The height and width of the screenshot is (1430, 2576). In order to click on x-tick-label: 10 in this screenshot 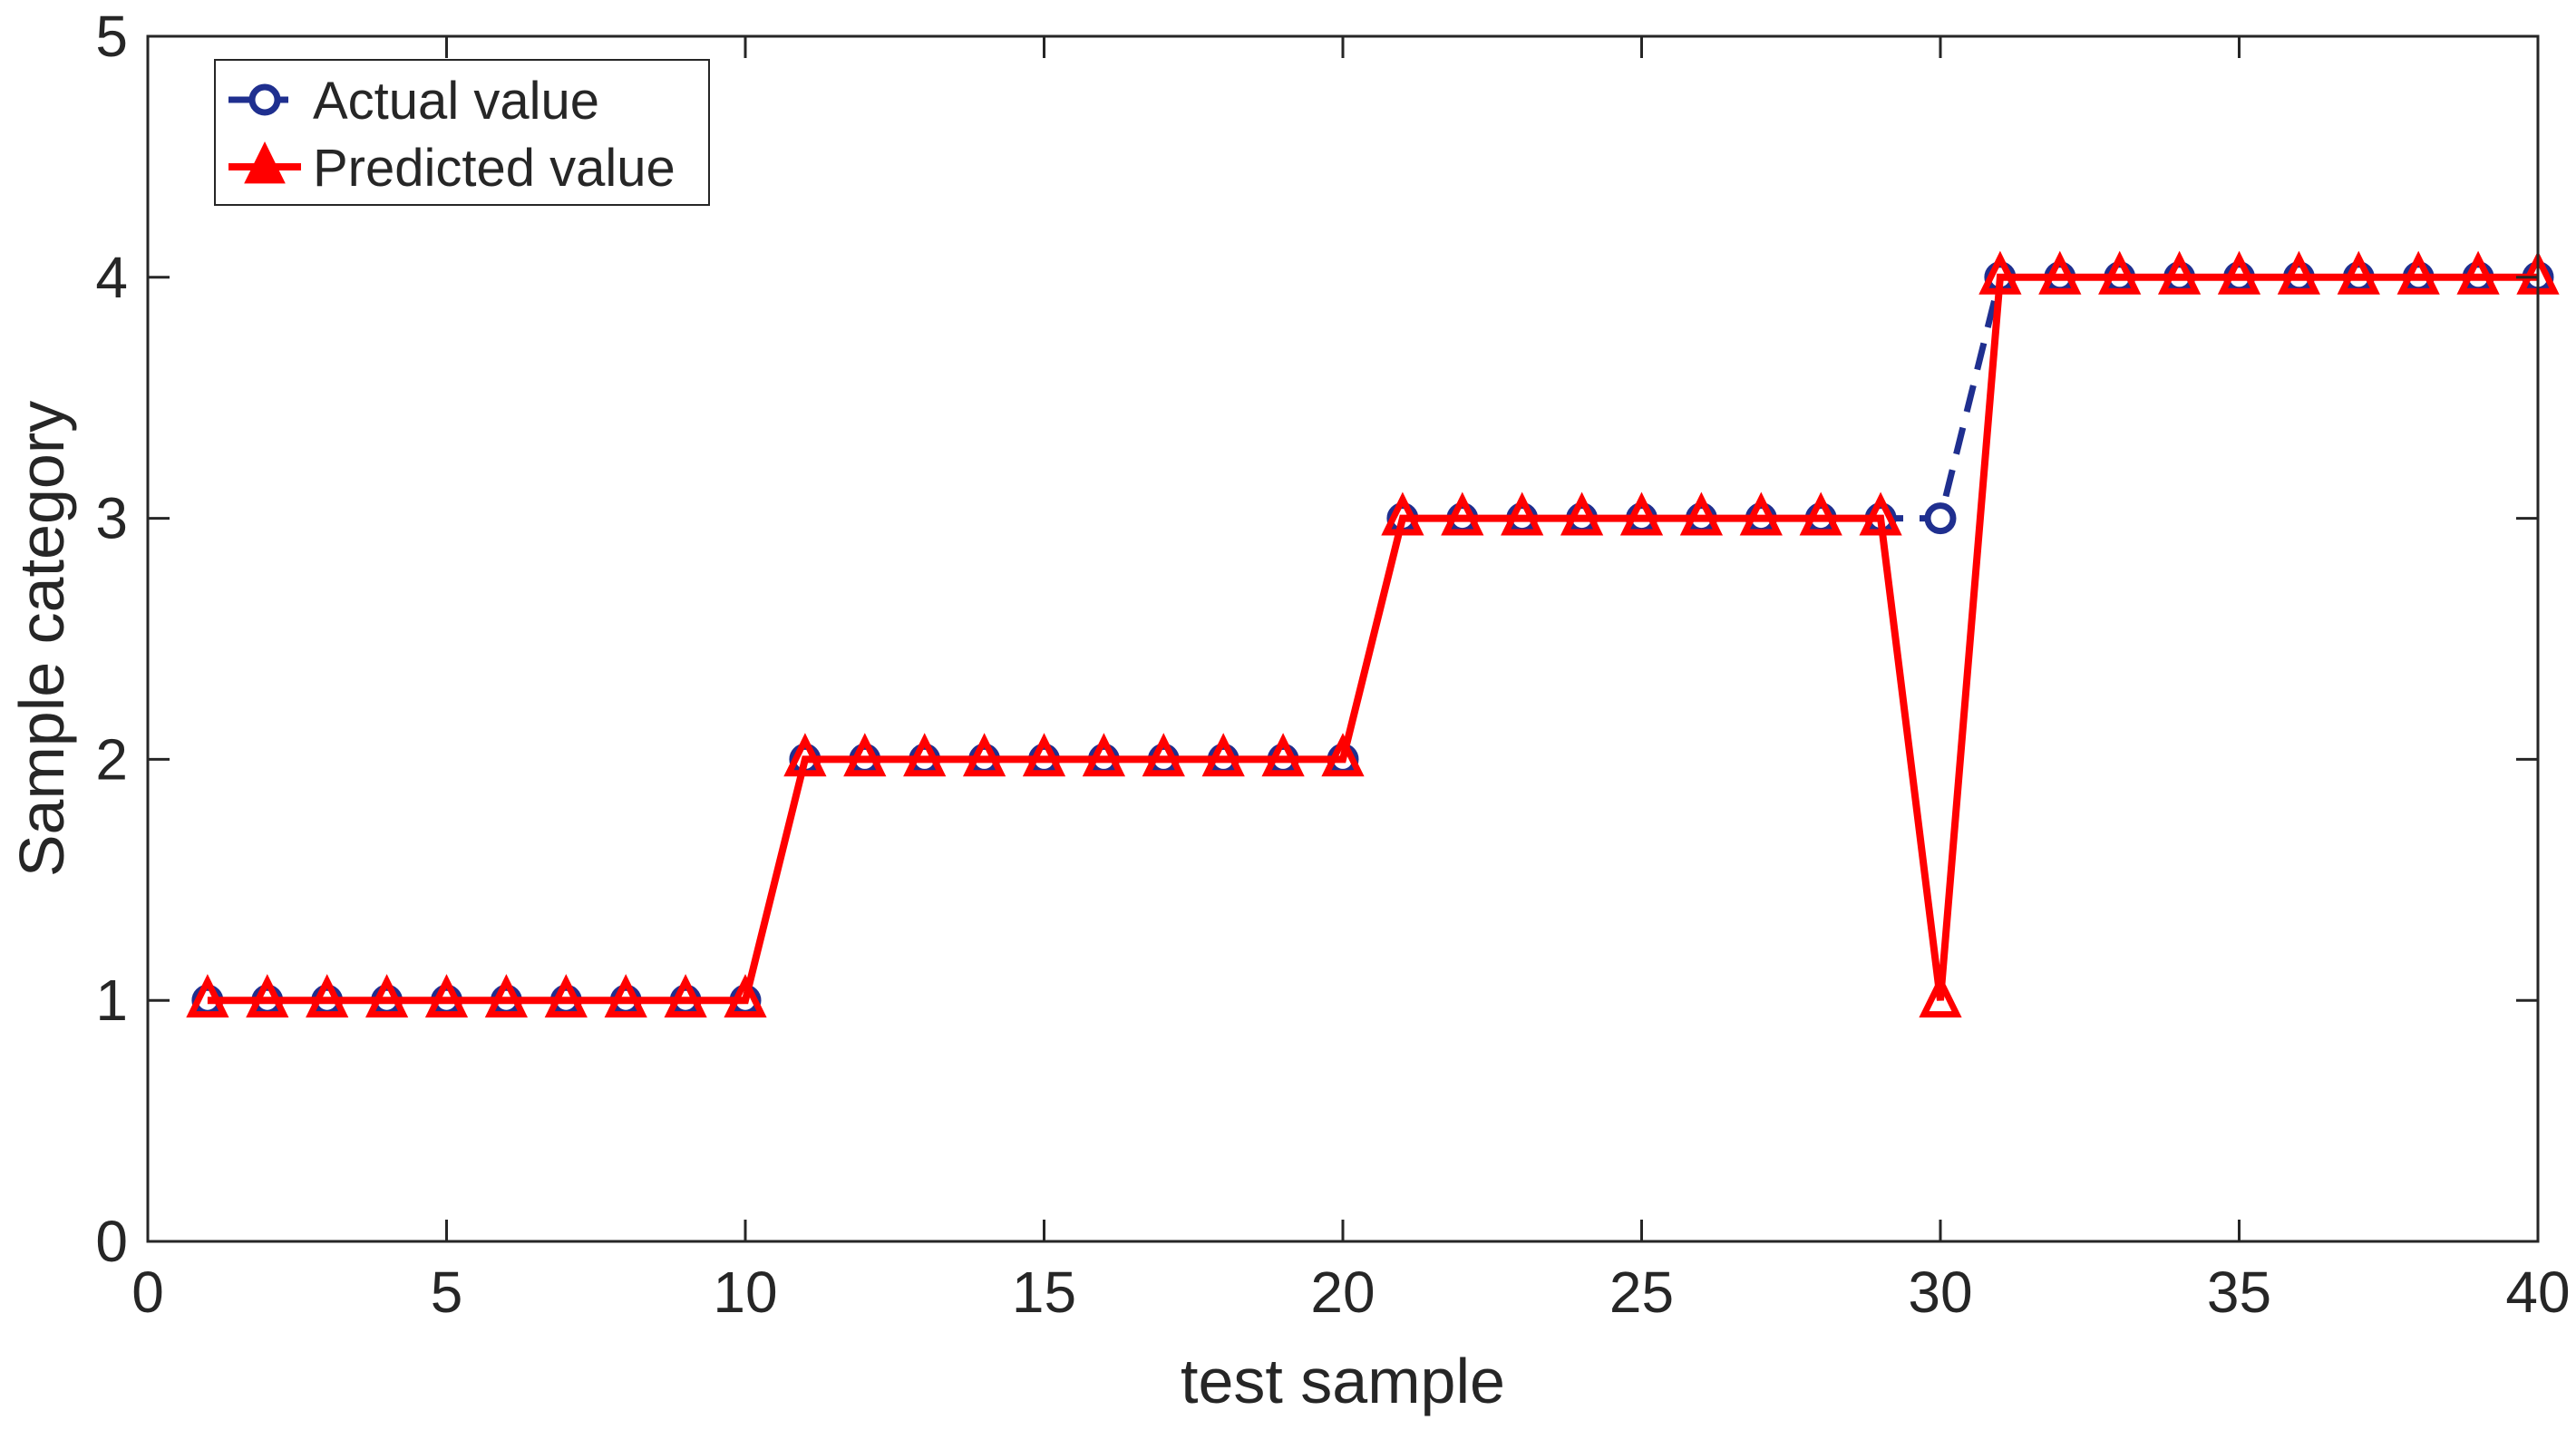, I will do `click(745, 1293)`.